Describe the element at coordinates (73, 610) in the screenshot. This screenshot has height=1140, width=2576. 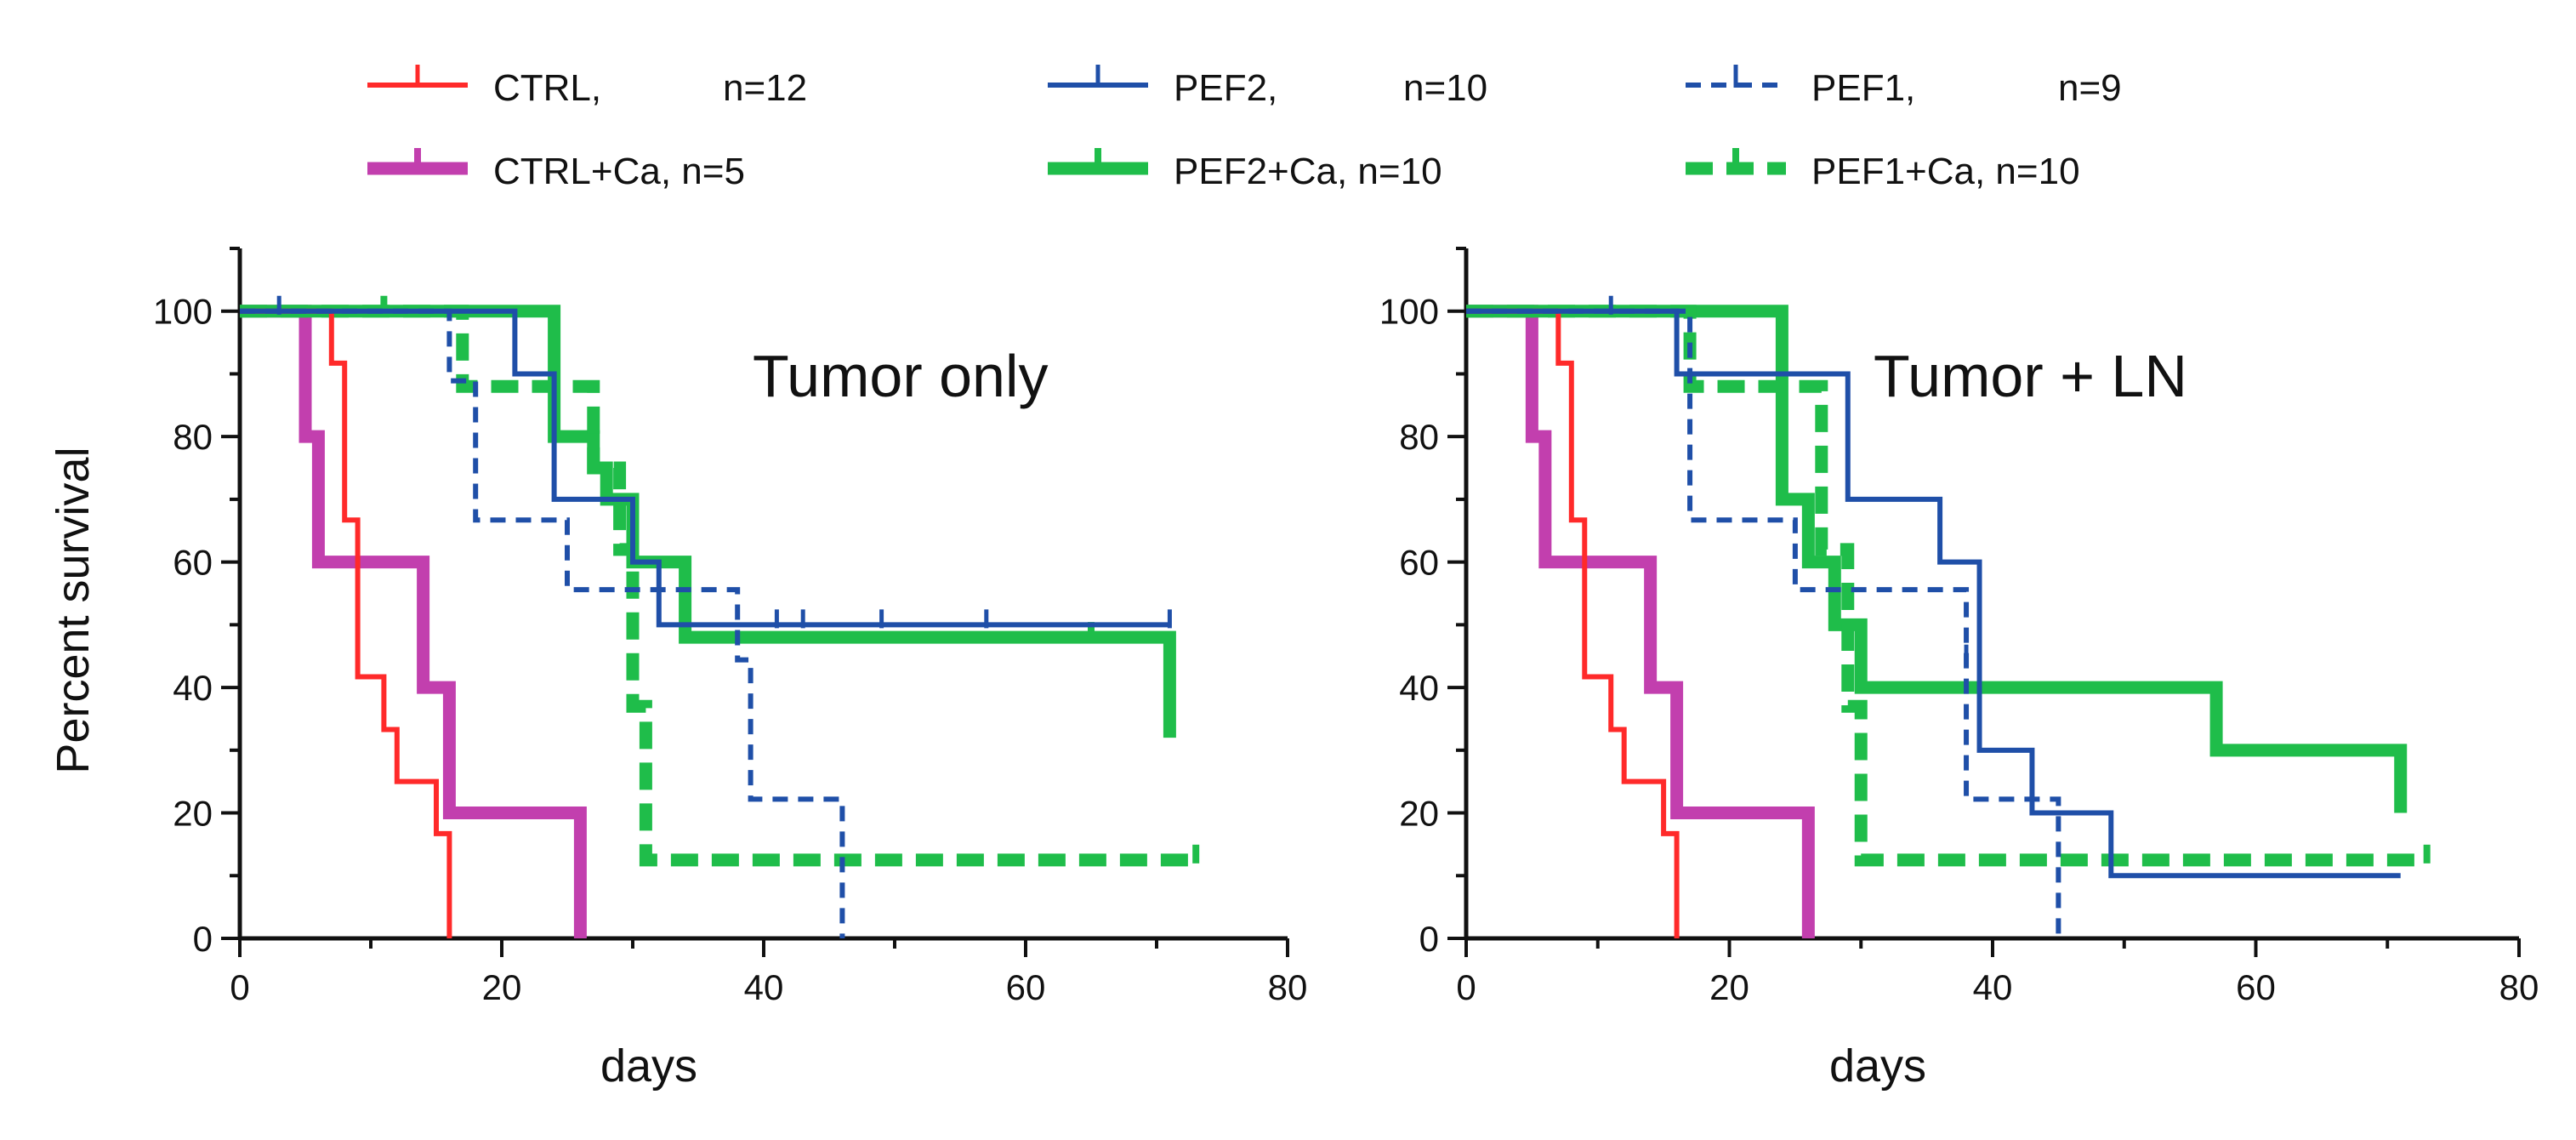
I see `y-axis-label: Percent survival` at that location.